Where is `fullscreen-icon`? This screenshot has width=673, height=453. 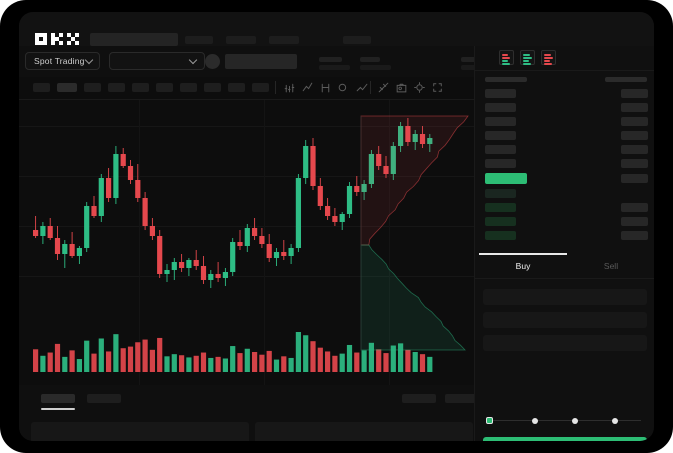 fullscreen-icon is located at coordinates (437, 87).